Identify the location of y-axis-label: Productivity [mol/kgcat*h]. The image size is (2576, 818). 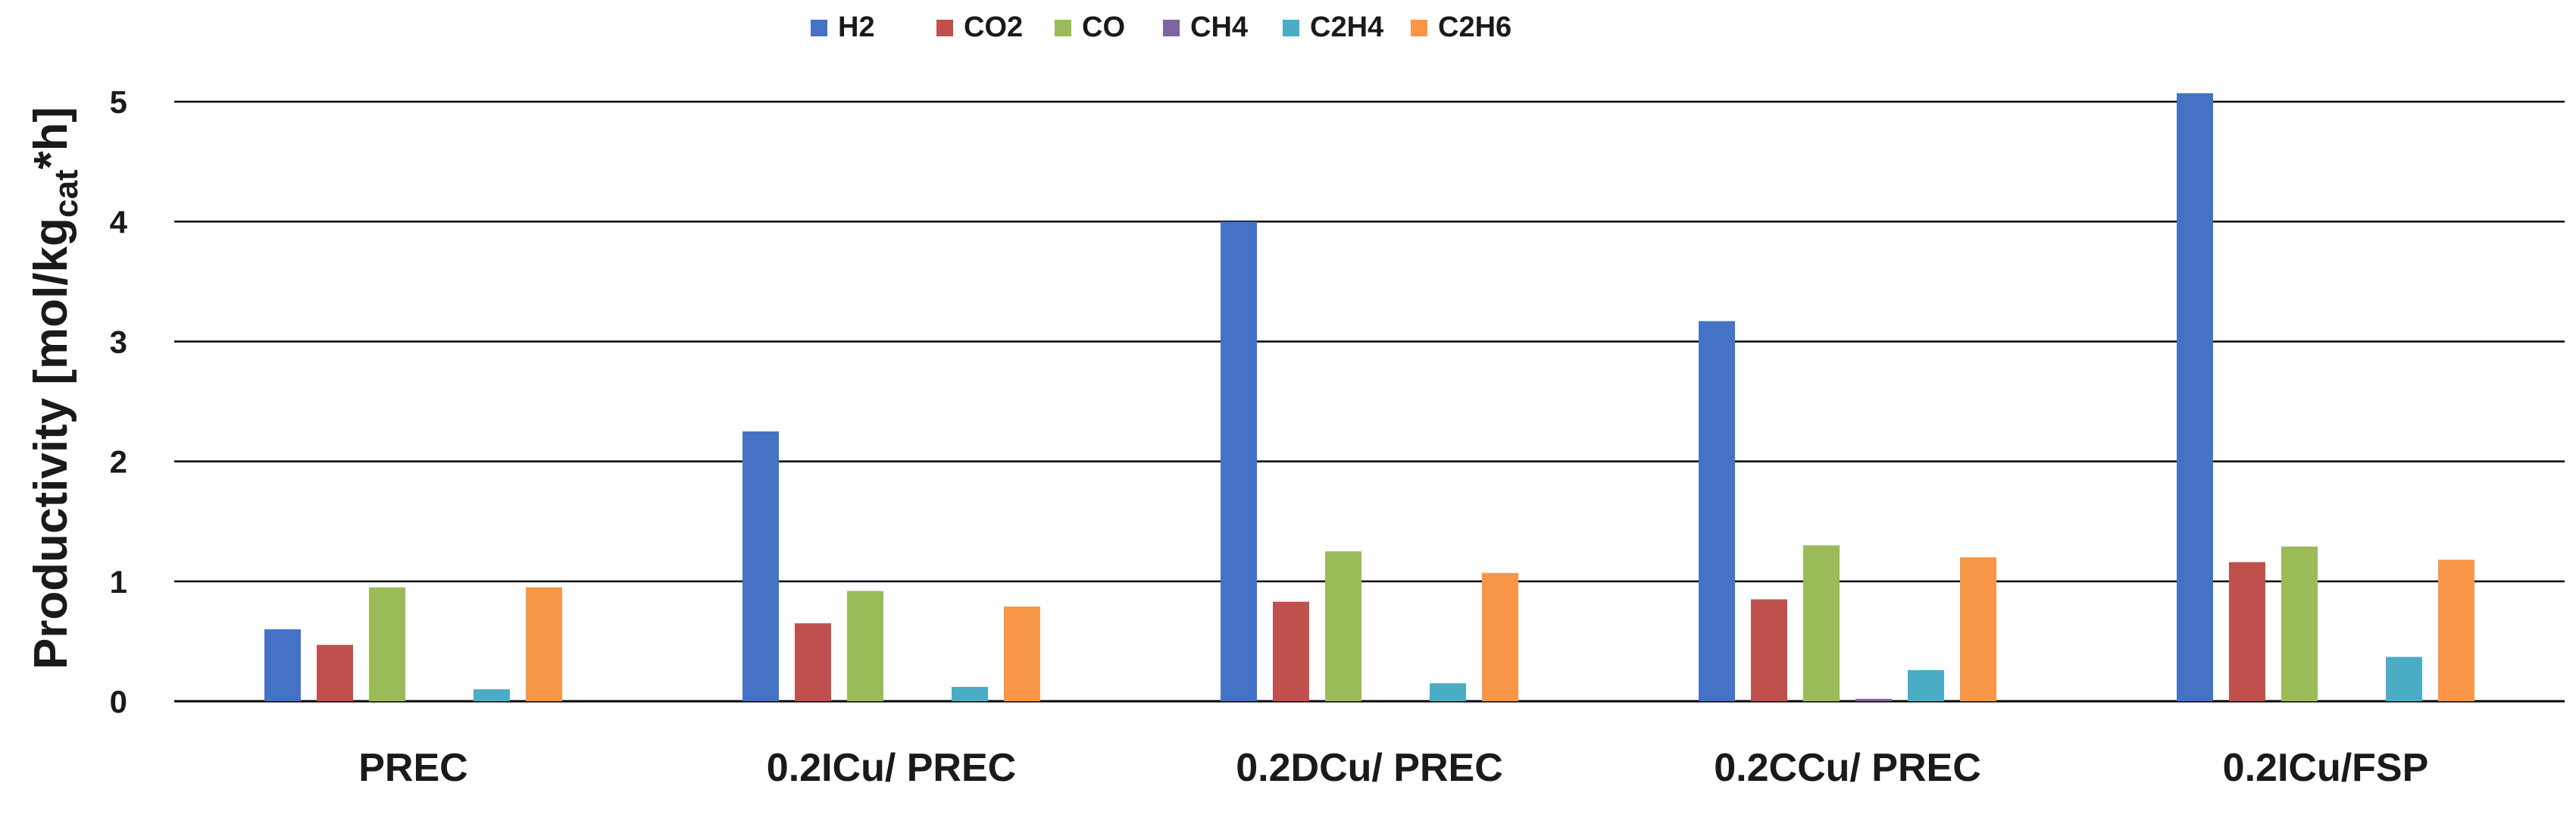
(55, 388).